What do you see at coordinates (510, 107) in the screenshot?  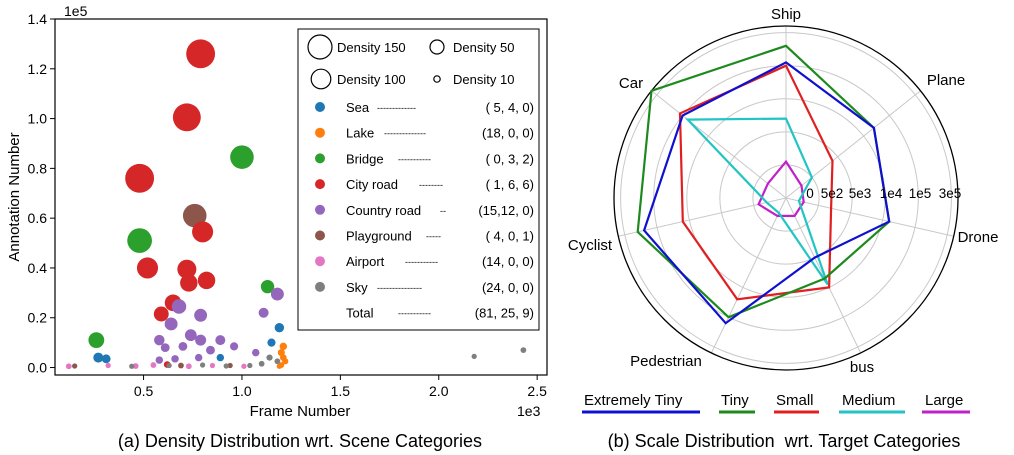 I see `legend-counts: ( 5, 4, 0)` at bounding box center [510, 107].